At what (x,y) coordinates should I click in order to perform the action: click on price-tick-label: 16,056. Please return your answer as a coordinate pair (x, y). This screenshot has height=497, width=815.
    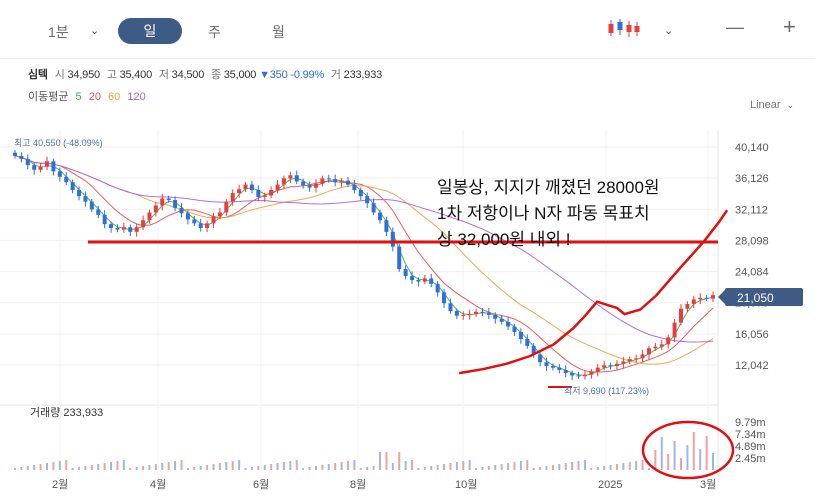
    Looking at the image, I should click on (752, 335).